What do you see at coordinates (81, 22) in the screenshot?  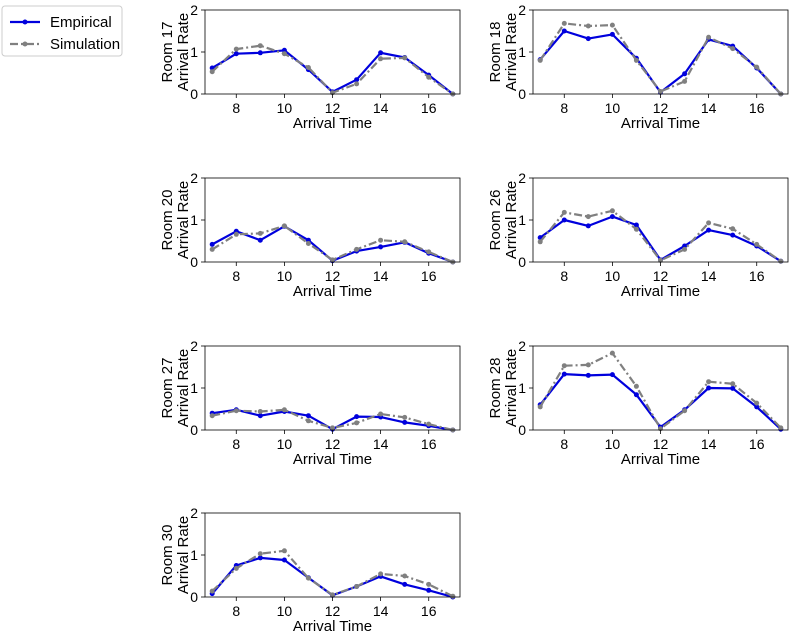 I see `legend-empirical-label: Empirical` at bounding box center [81, 22].